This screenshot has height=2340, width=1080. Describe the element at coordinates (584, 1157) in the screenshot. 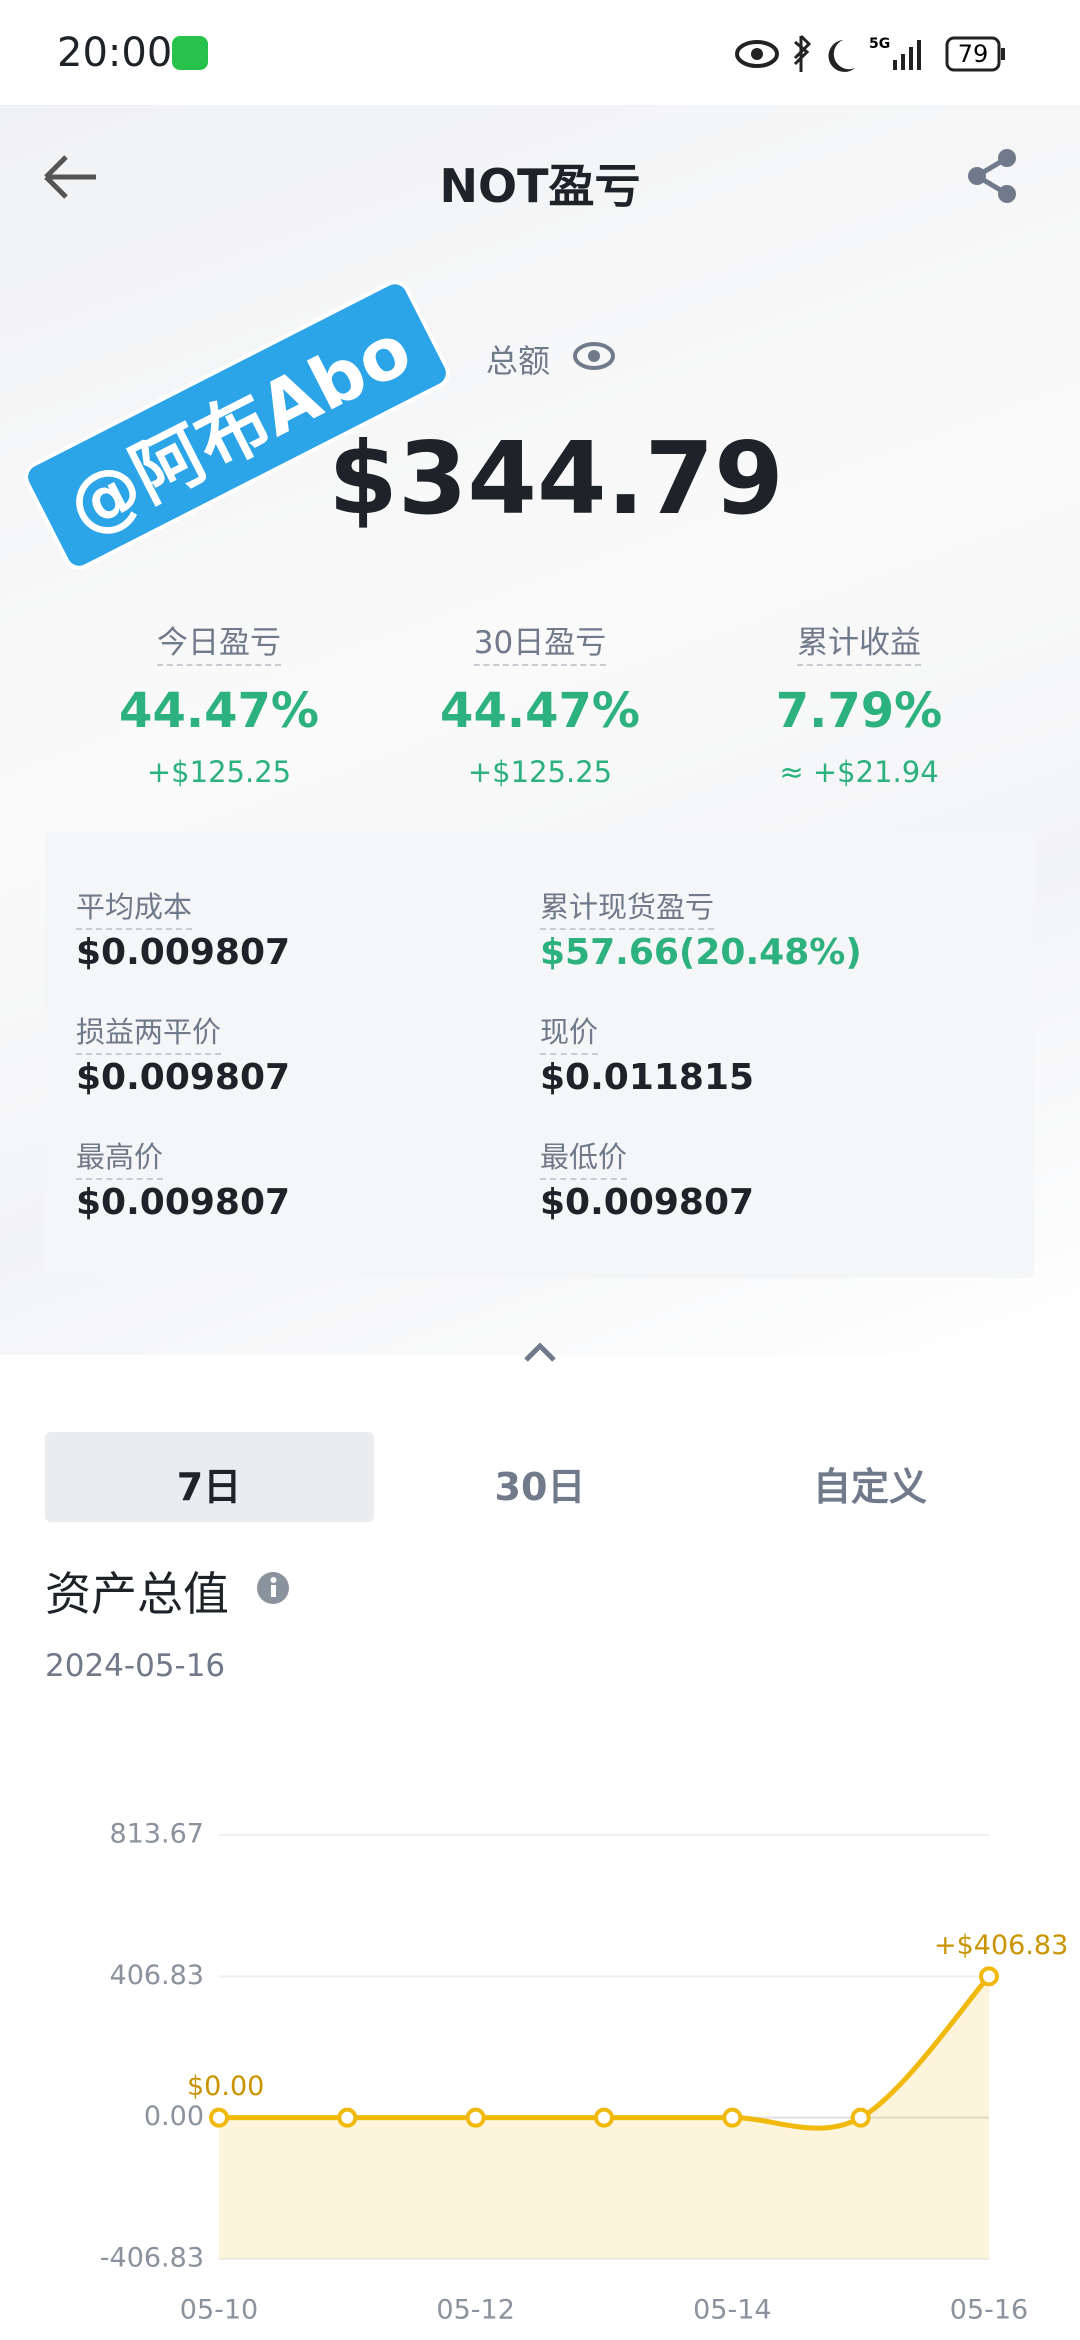

I see `detail-label: 最低价` at that location.